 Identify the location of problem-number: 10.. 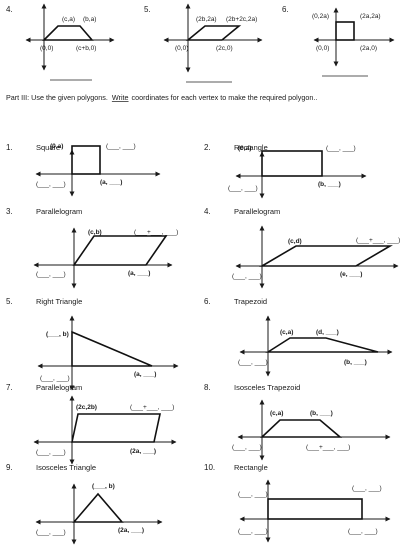
(209, 467).